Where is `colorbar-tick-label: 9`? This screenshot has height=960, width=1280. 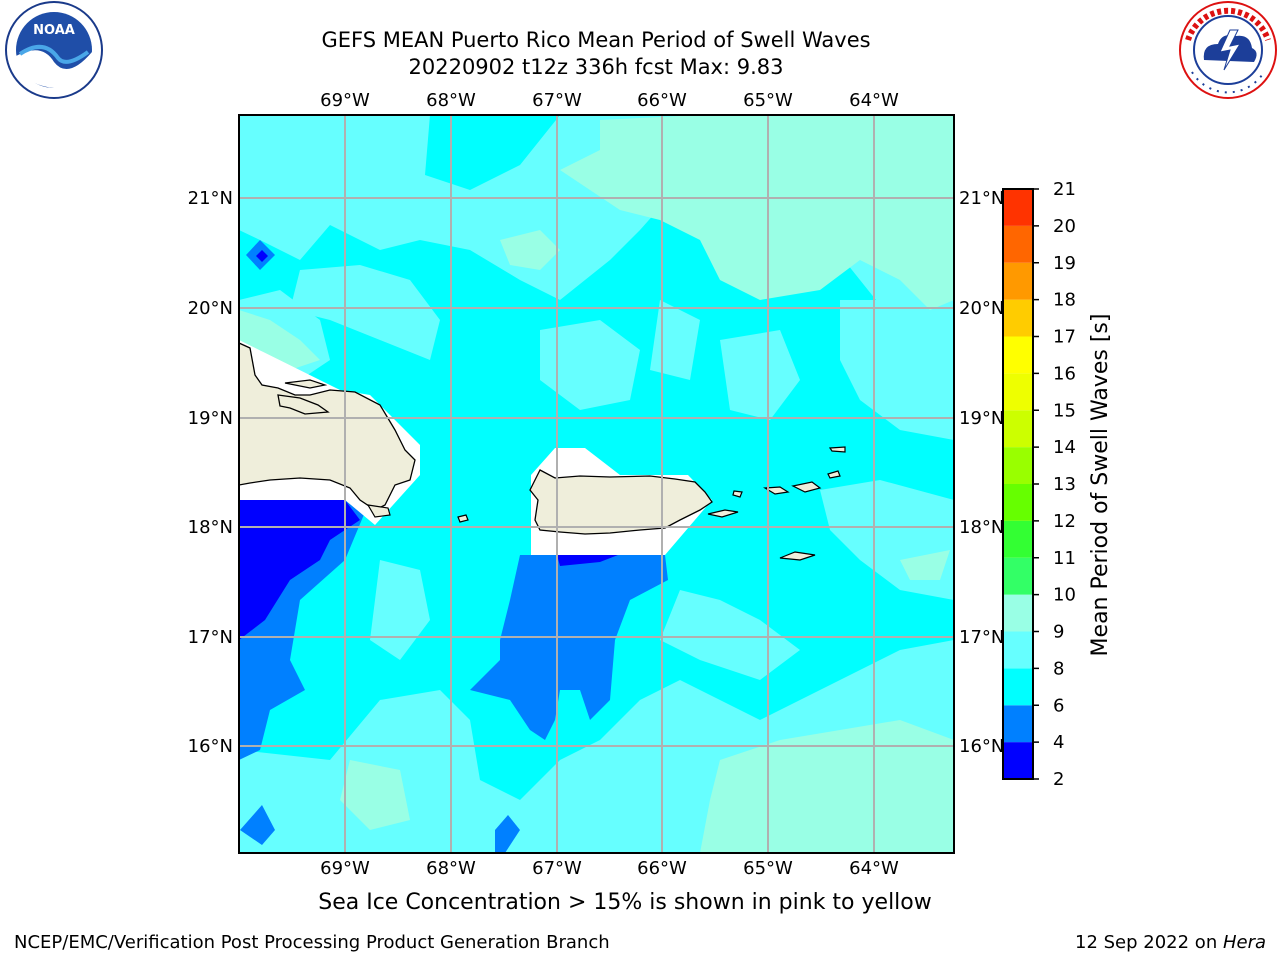 colorbar-tick-label: 9 is located at coordinates (1058, 632).